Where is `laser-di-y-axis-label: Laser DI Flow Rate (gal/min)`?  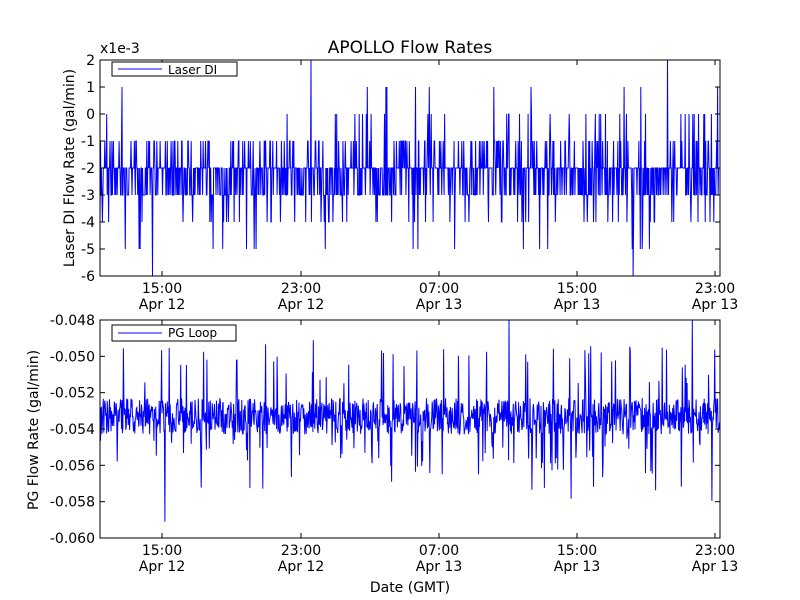
laser-di-y-axis-label: Laser DI Flow Rate (gal/min) is located at coordinates (70, 168).